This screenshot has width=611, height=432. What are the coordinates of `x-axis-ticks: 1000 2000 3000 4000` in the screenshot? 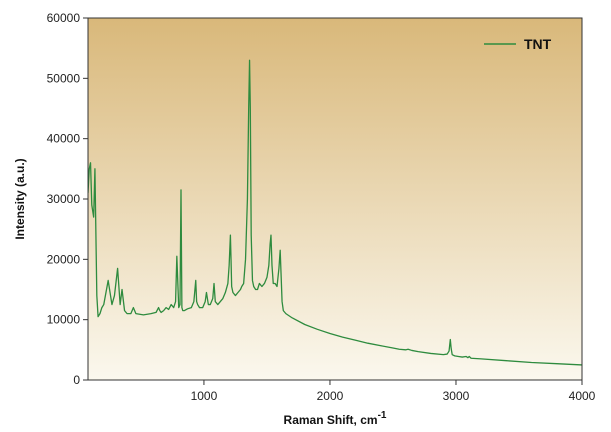 It's located at (393, 391).